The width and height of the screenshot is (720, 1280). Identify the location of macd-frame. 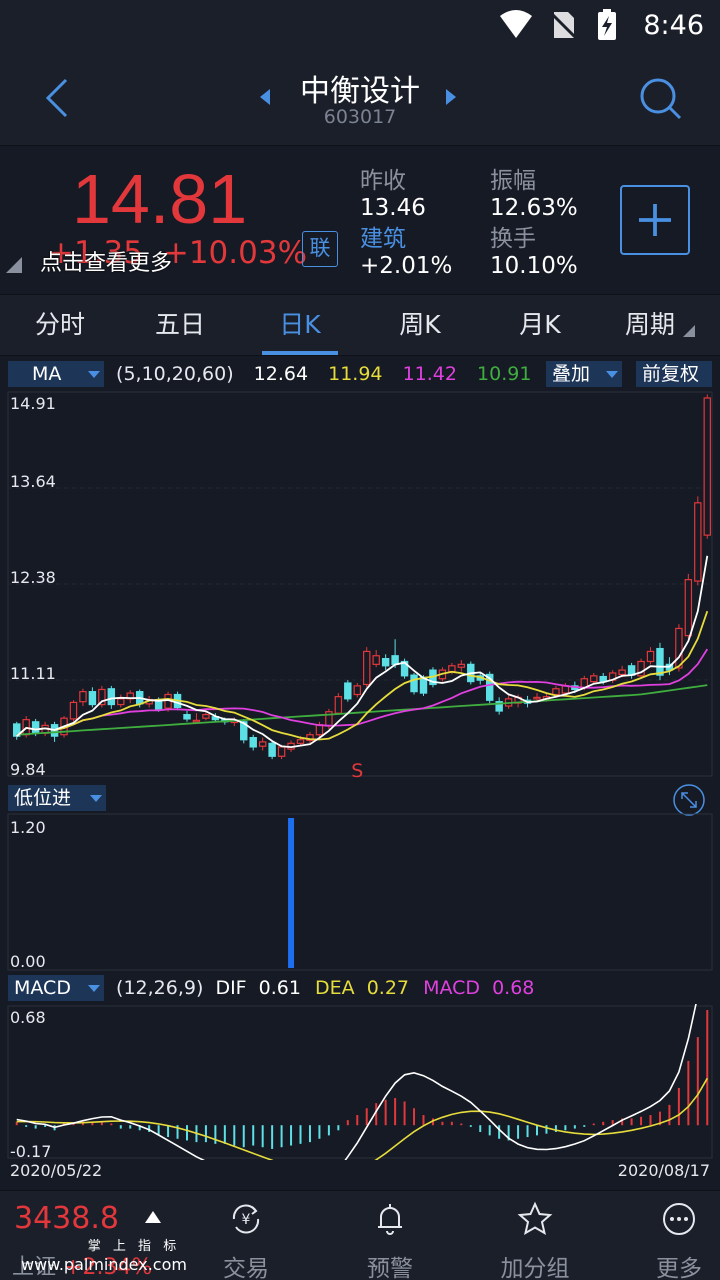
(360, 1082).